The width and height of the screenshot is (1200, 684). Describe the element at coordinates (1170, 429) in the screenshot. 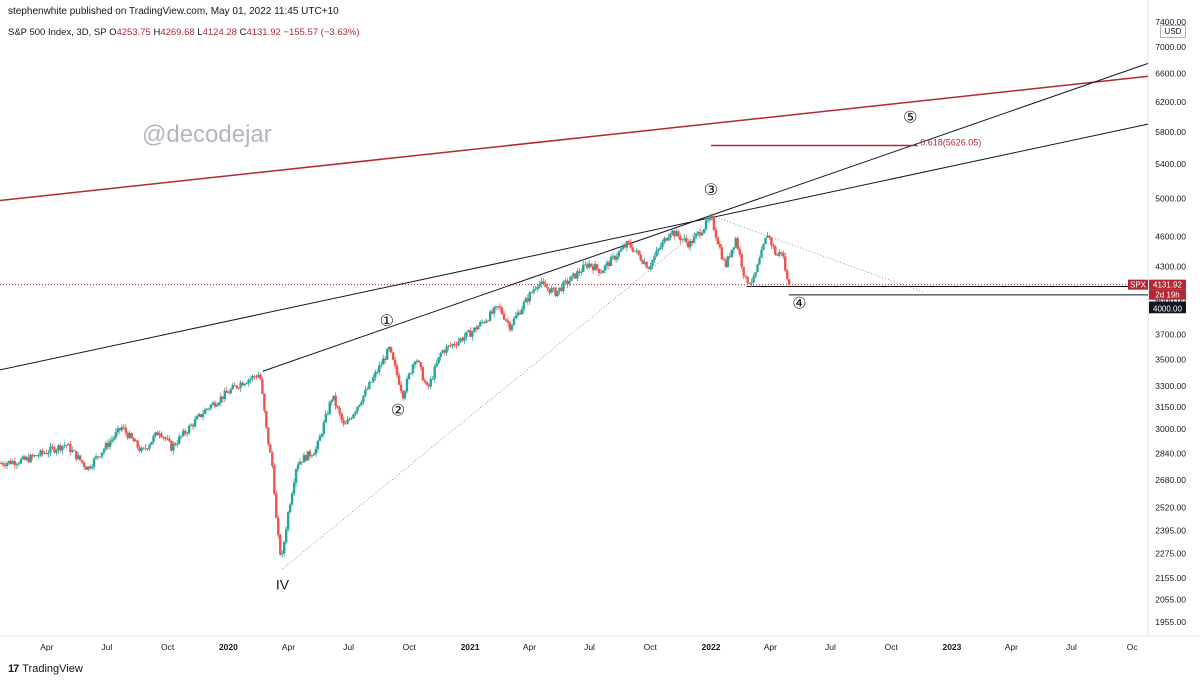

I see `price-tick-label: 3000.00` at that location.